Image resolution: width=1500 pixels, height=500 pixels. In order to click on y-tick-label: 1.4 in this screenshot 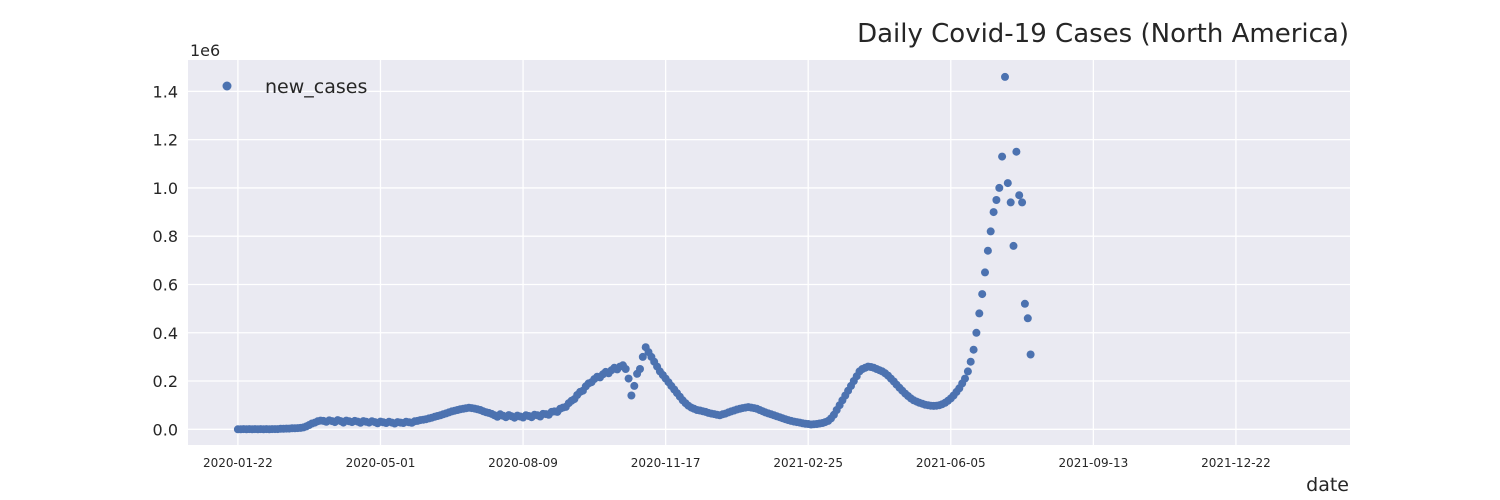, I will do `click(165, 91)`.